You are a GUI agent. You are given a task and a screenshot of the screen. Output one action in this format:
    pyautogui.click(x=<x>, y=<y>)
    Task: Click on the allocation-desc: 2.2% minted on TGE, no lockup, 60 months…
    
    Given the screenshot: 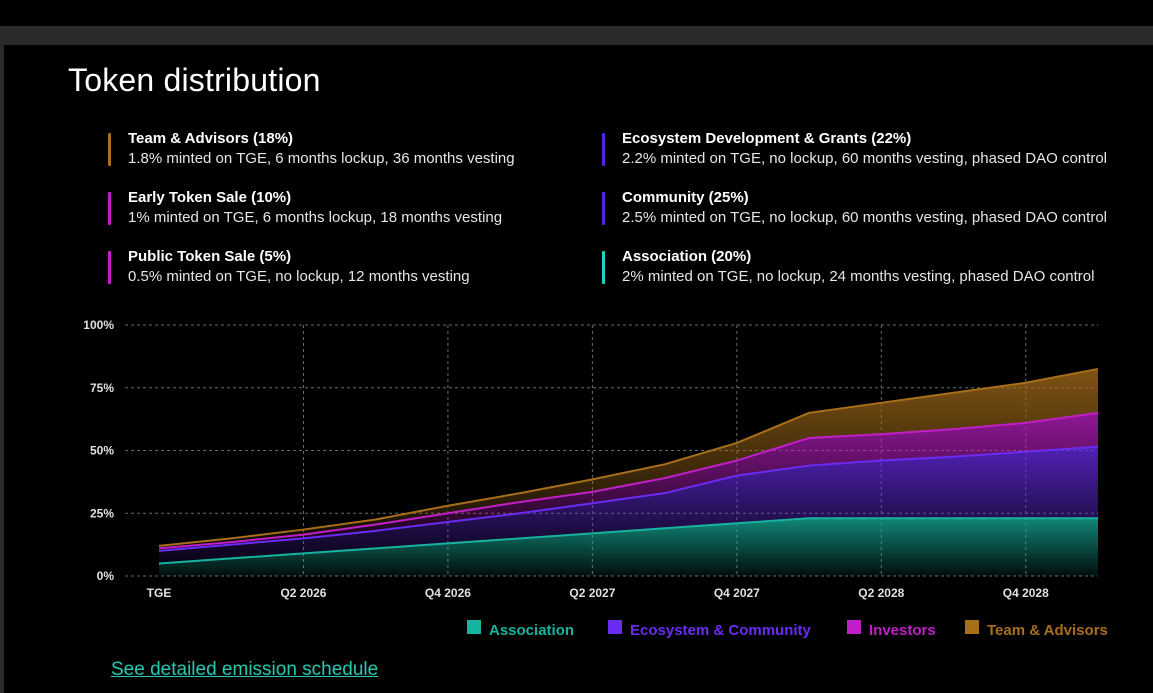 What is the action you would take?
    pyautogui.click(x=864, y=158)
    